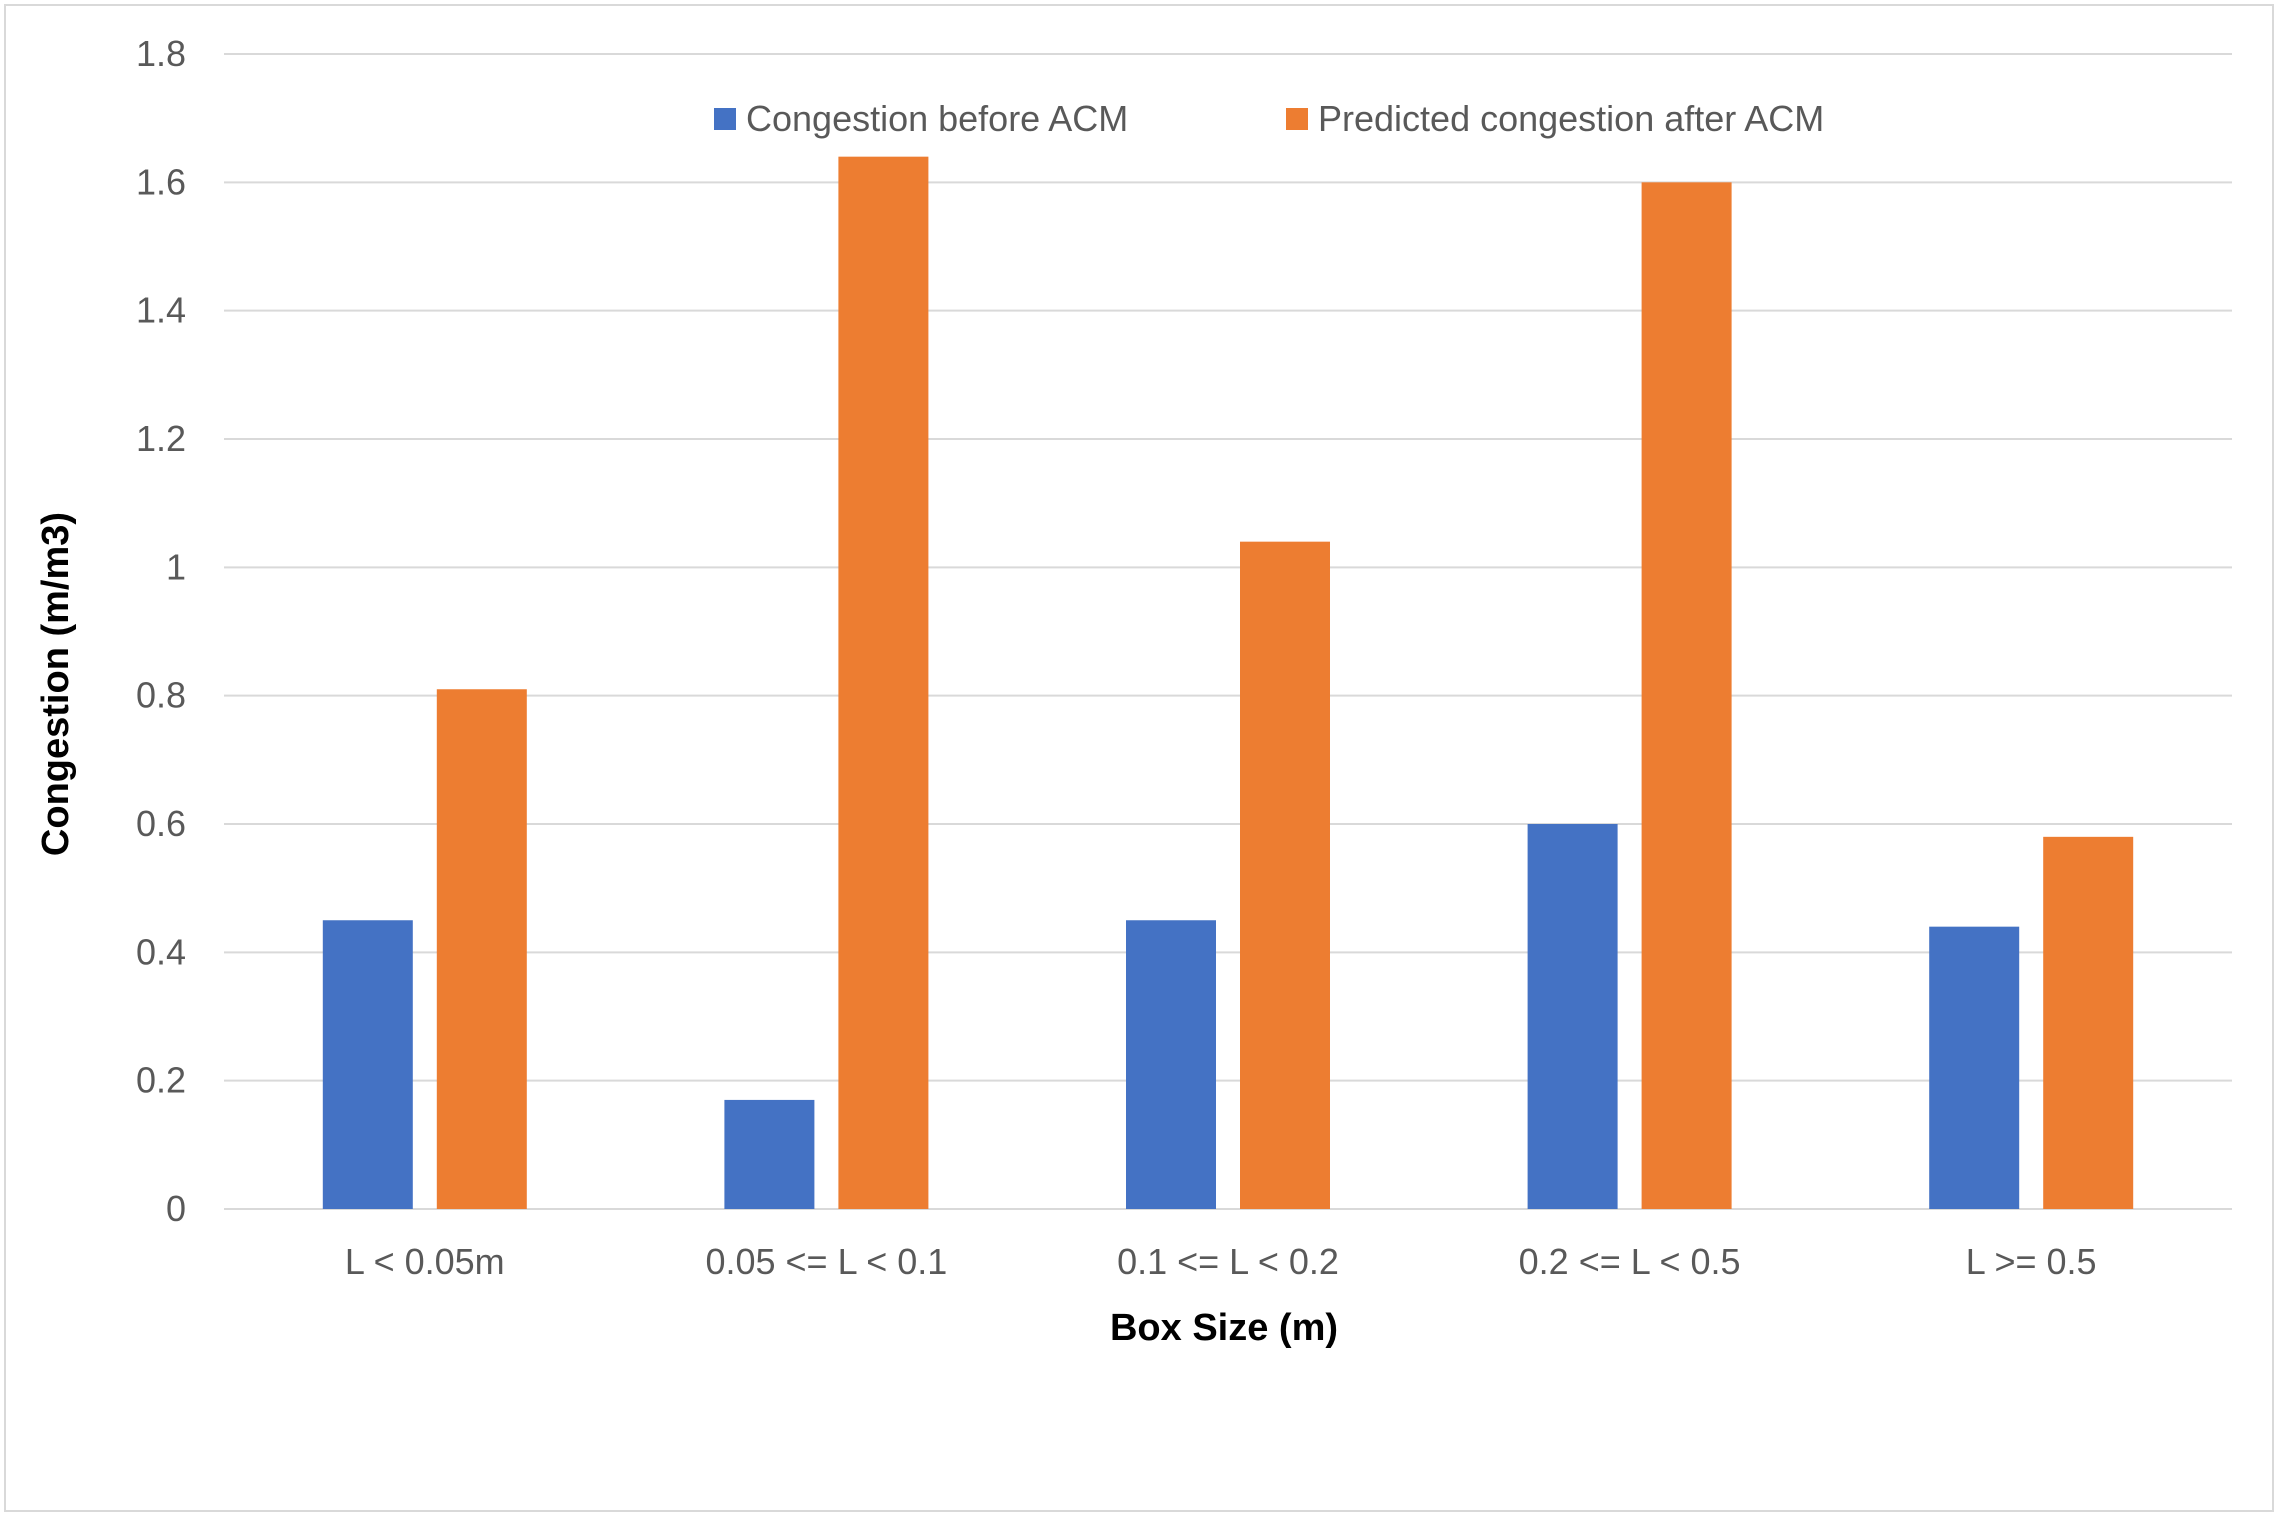  Describe the element at coordinates (176, 566) in the screenshot. I see `y-tick-label: 1` at that location.